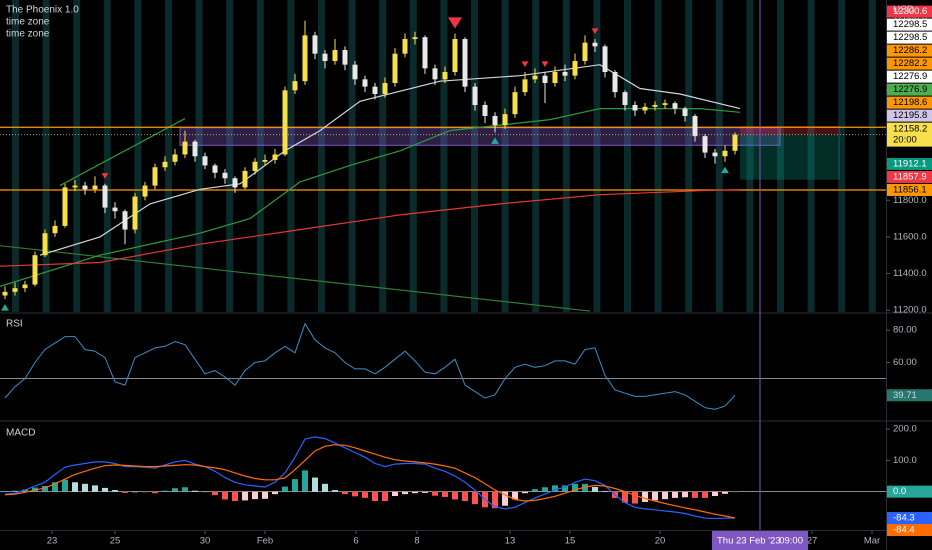 Image resolution: width=932 pixels, height=550 pixels. What do you see at coordinates (909, 491) in the screenshot?
I see `zero-label-box` at bounding box center [909, 491].